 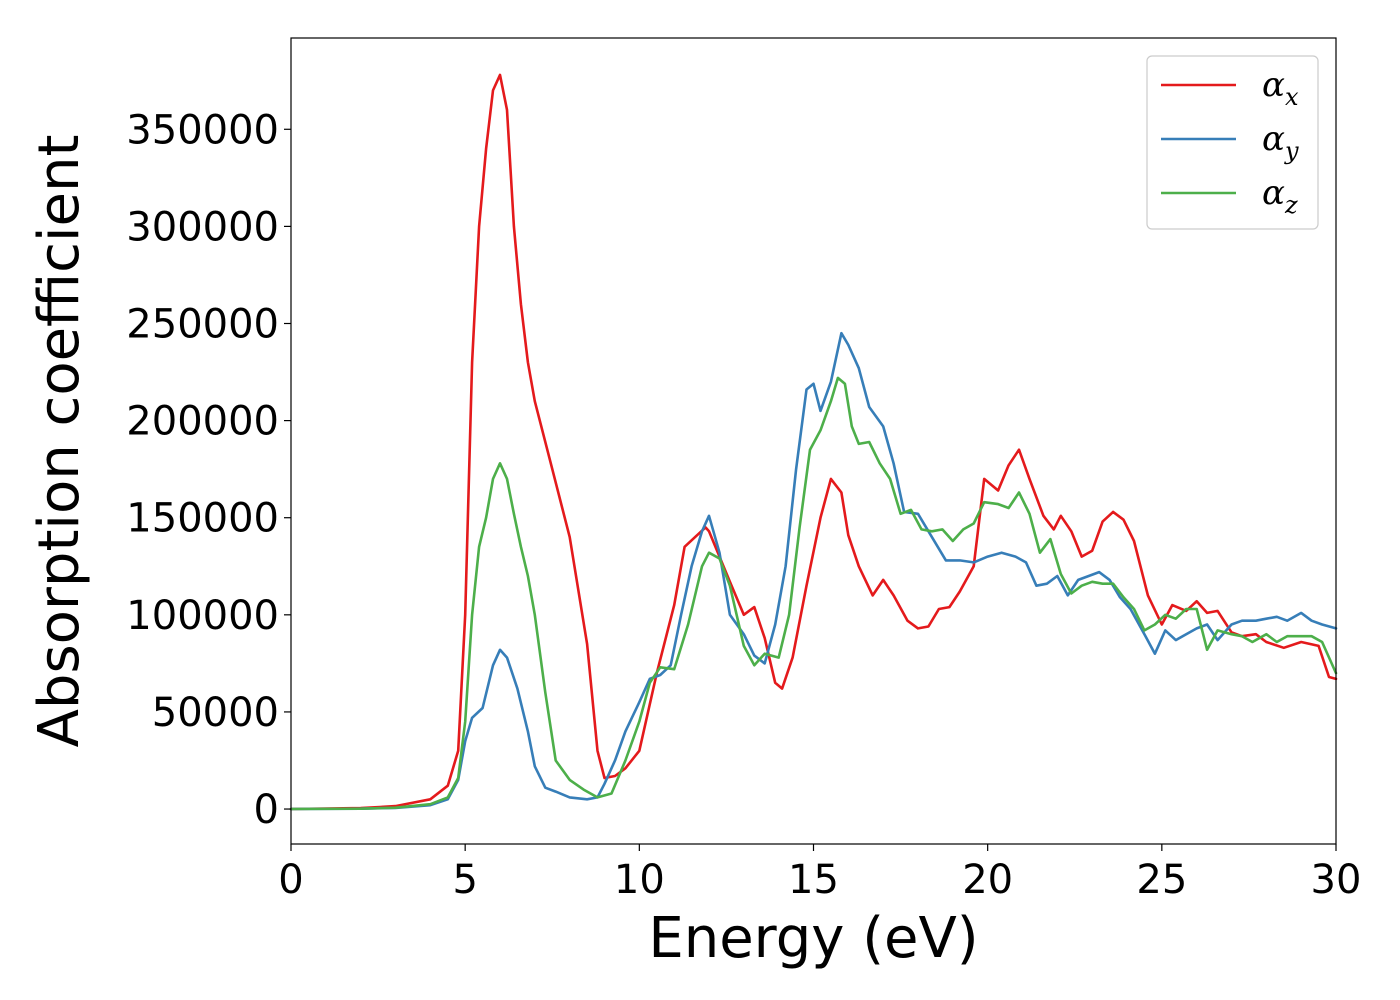 I want to click on legend-label-z: αz, so click(x=1280, y=196).